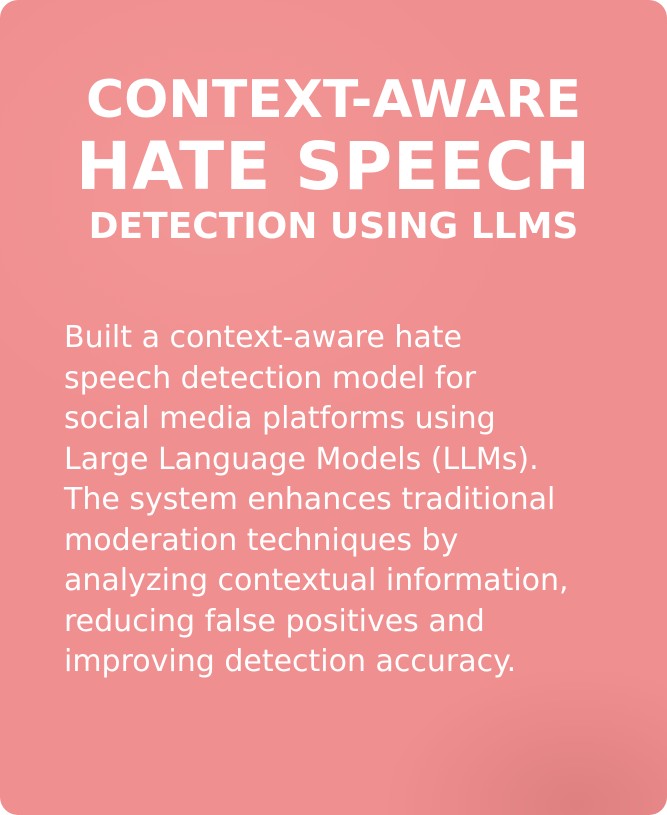 The width and height of the screenshot is (667, 815). What do you see at coordinates (316, 580) in the screenshot?
I see `description-line: analyzing contextual information,` at bounding box center [316, 580].